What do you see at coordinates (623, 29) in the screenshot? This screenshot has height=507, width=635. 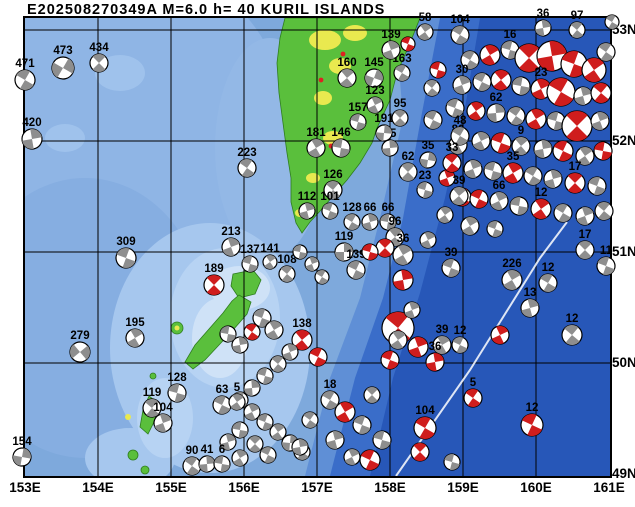 I see `lat-tick-53n: 53N` at bounding box center [623, 29].